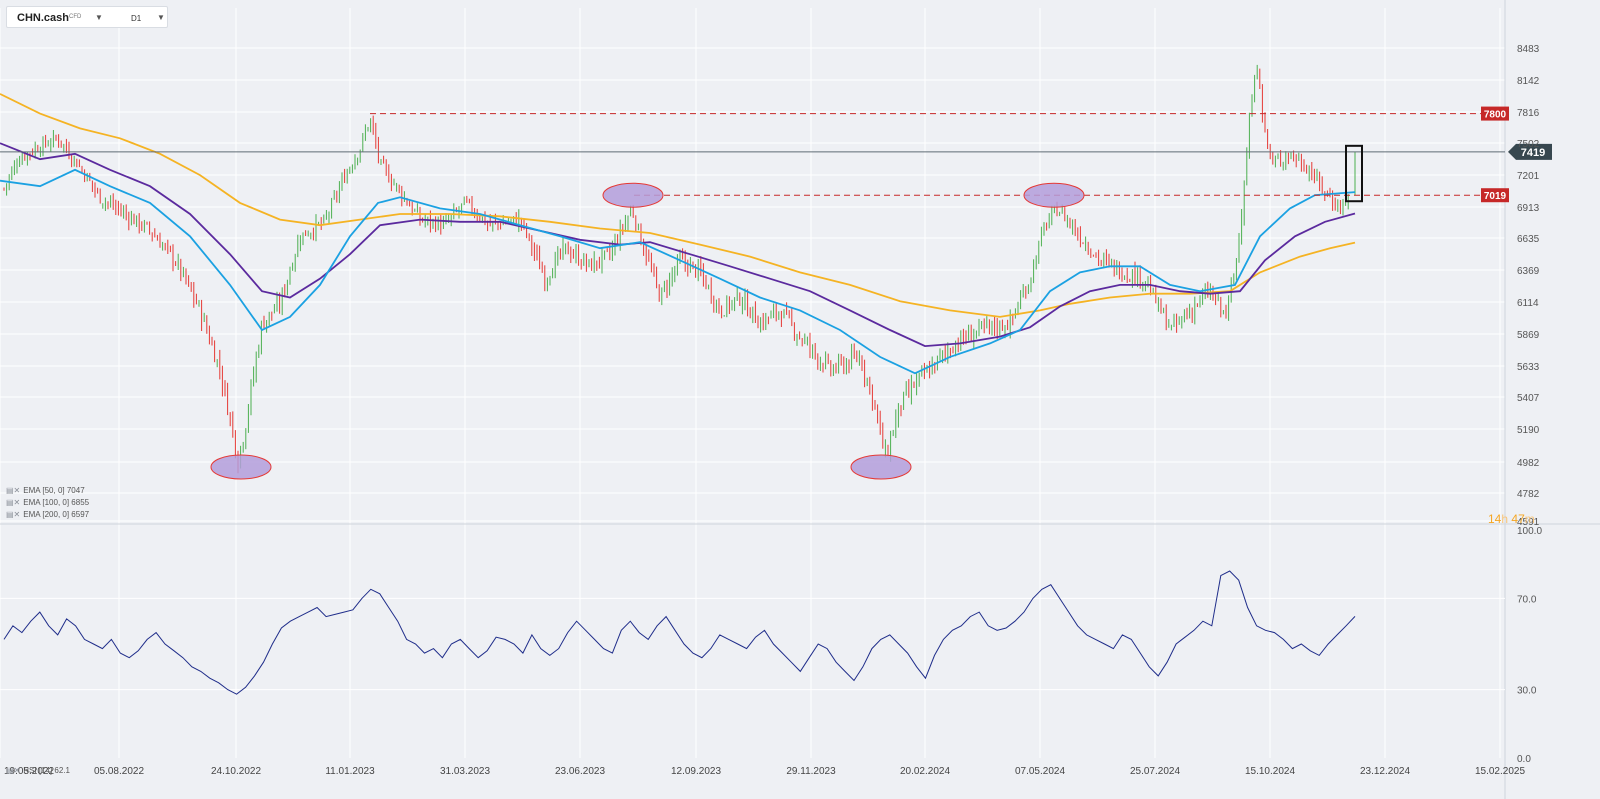  Describe the element at coordinates (87, 17) in the screenshot. I see `symbol-selector: CHN.cash CFD ▼ D1 ▼` at that location.